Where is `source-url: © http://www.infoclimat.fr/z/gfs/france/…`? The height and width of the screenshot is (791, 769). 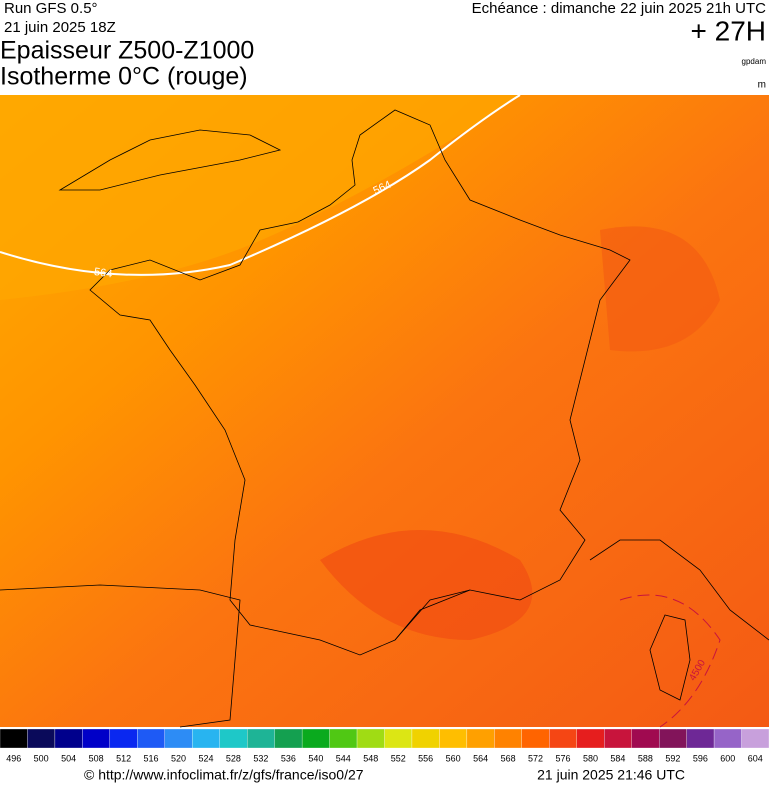 source-url: © http://www.infoclimat.fr/z/gfs/france/… is located at coordinates (224, 775).